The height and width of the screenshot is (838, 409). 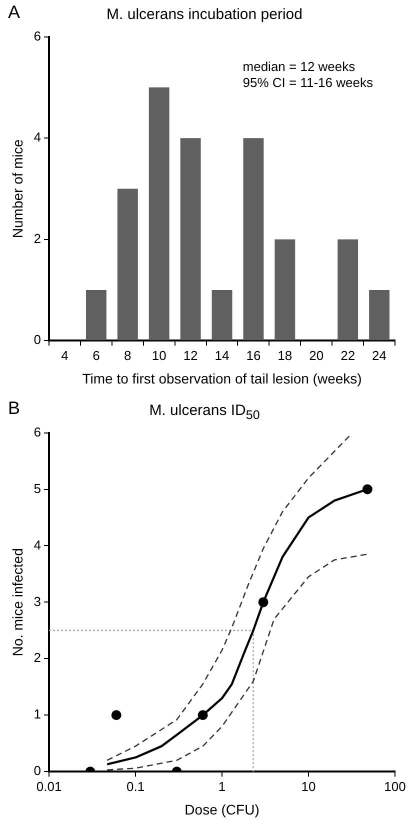 What do you see at coordinates (96, 355) in the screenshot?
I see `x-tick-label: 6` at bounding box center [96, 355].